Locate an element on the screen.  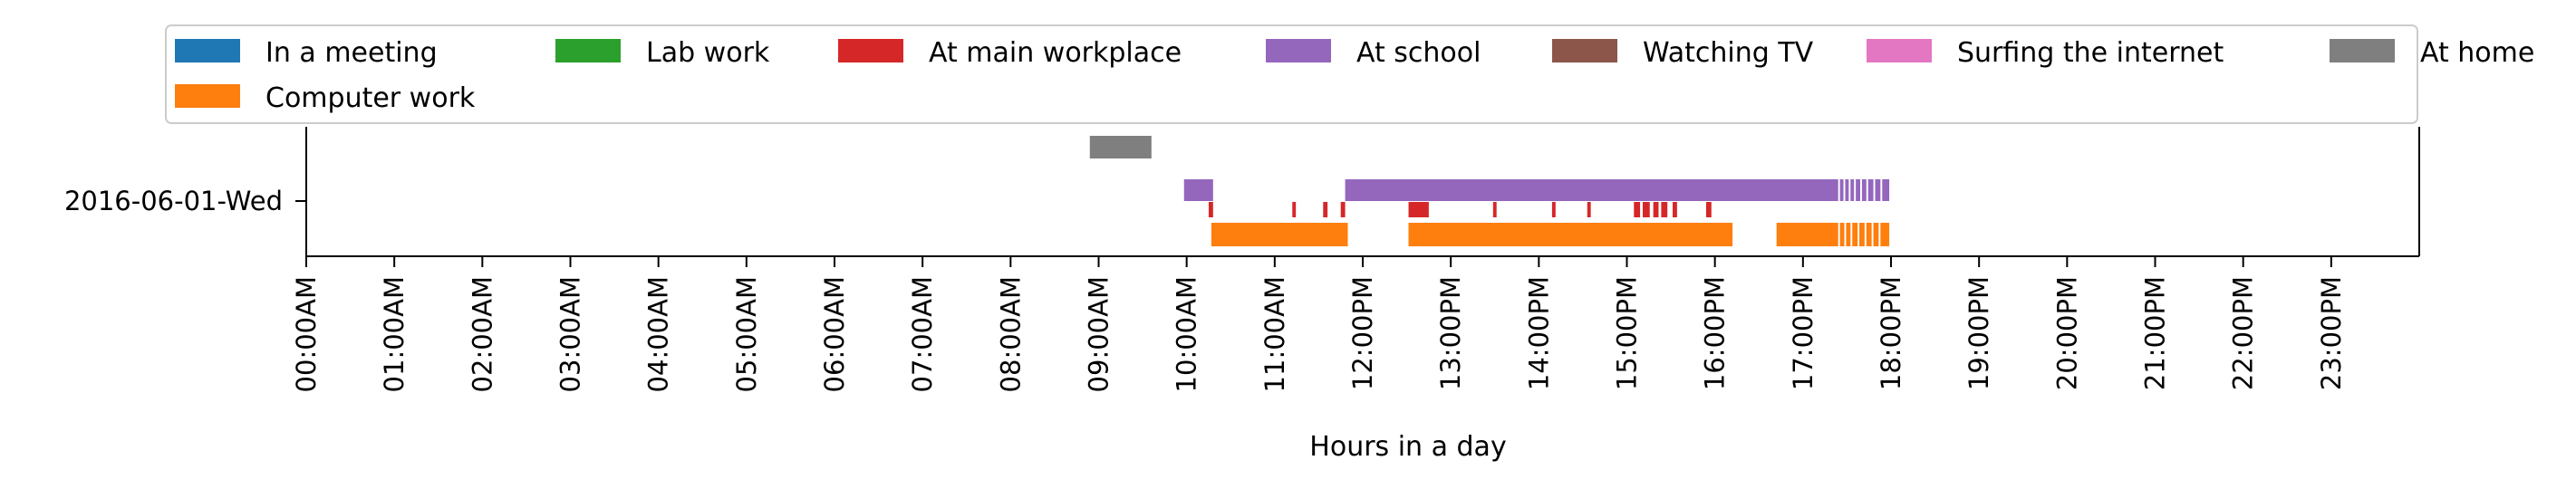
legend-label: Lab work is located at coordinates (708, 53).